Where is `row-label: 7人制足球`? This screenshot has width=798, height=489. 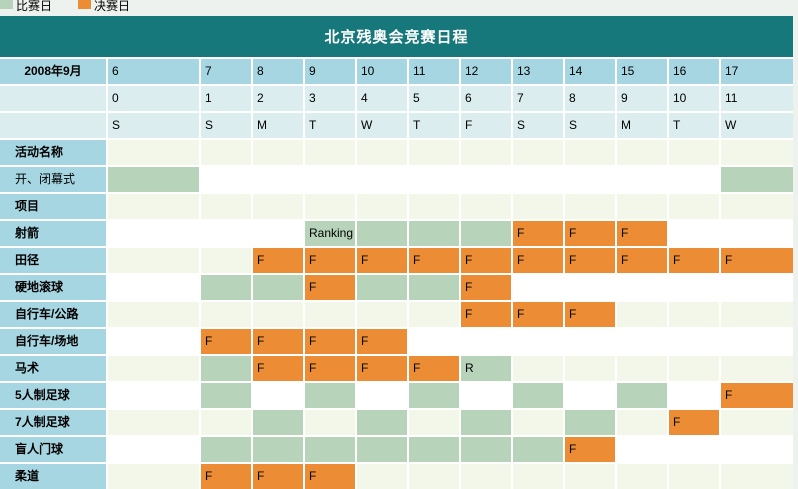
row-label: 7人制足球 is located at coordinates (53, 422).